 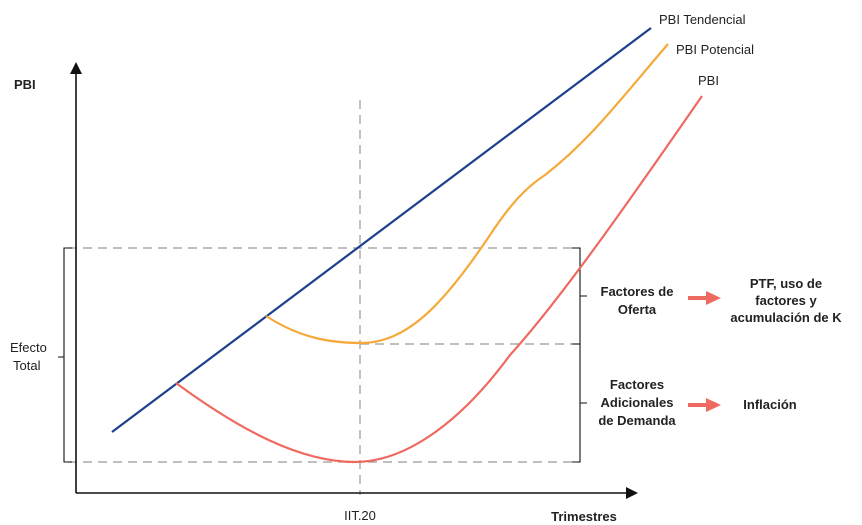 I want to click on pbi-label: PBI, so click(x=708, y=80).